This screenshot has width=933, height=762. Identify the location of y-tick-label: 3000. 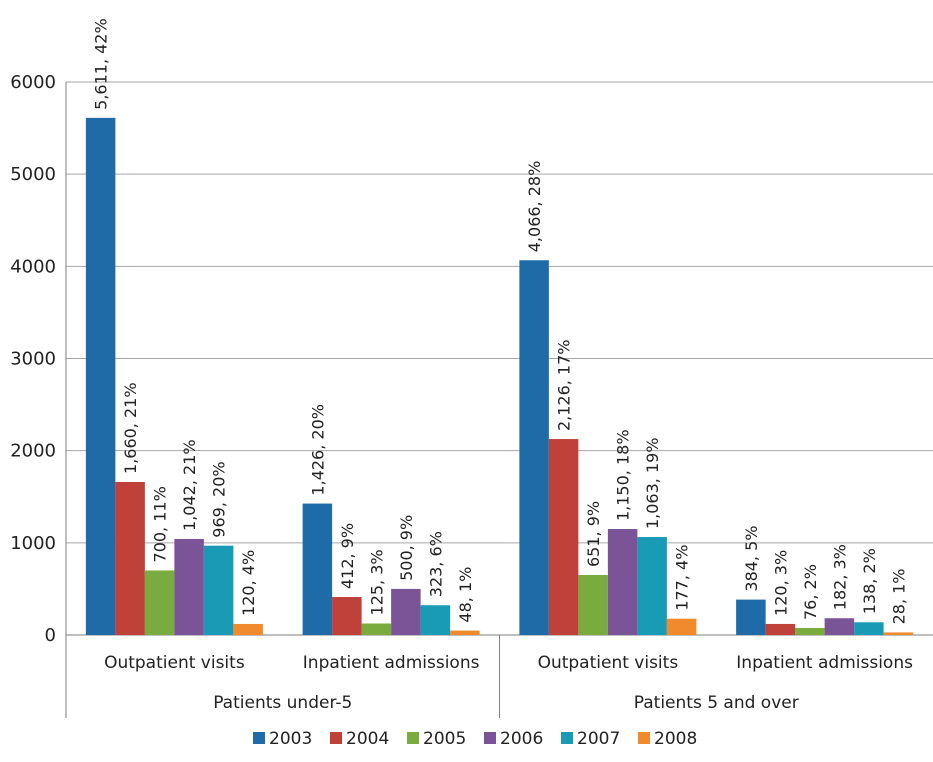
(33, 359).